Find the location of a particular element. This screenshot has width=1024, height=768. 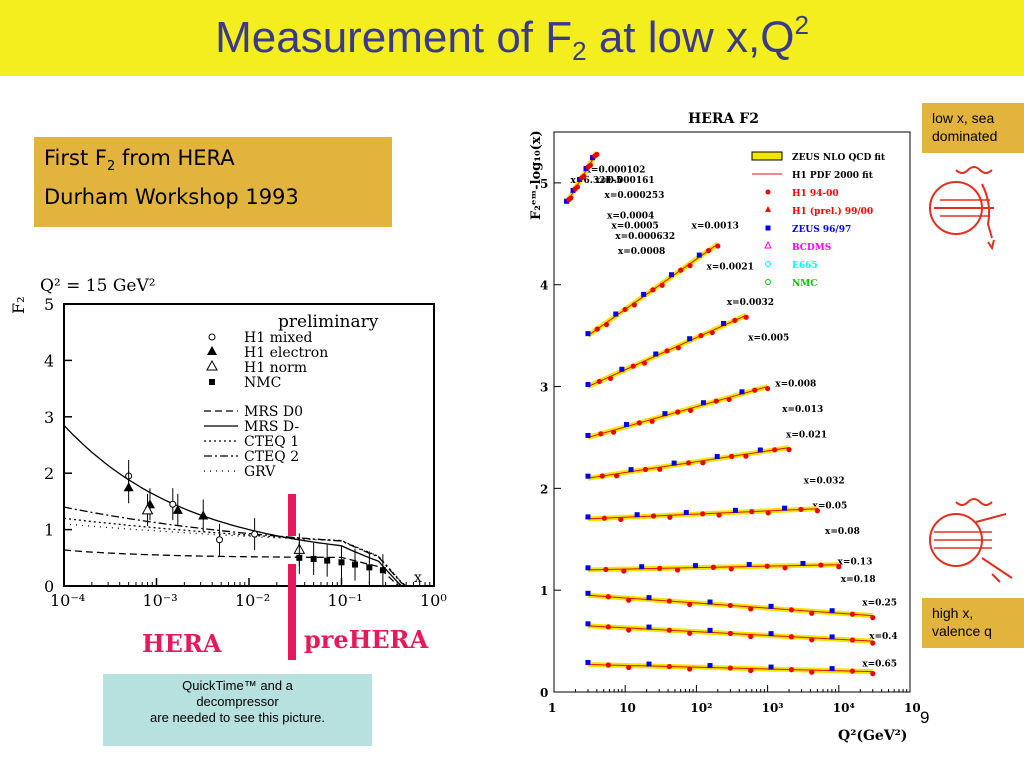

region-label-prehera: preHERA is located at coordinates (366, 639).